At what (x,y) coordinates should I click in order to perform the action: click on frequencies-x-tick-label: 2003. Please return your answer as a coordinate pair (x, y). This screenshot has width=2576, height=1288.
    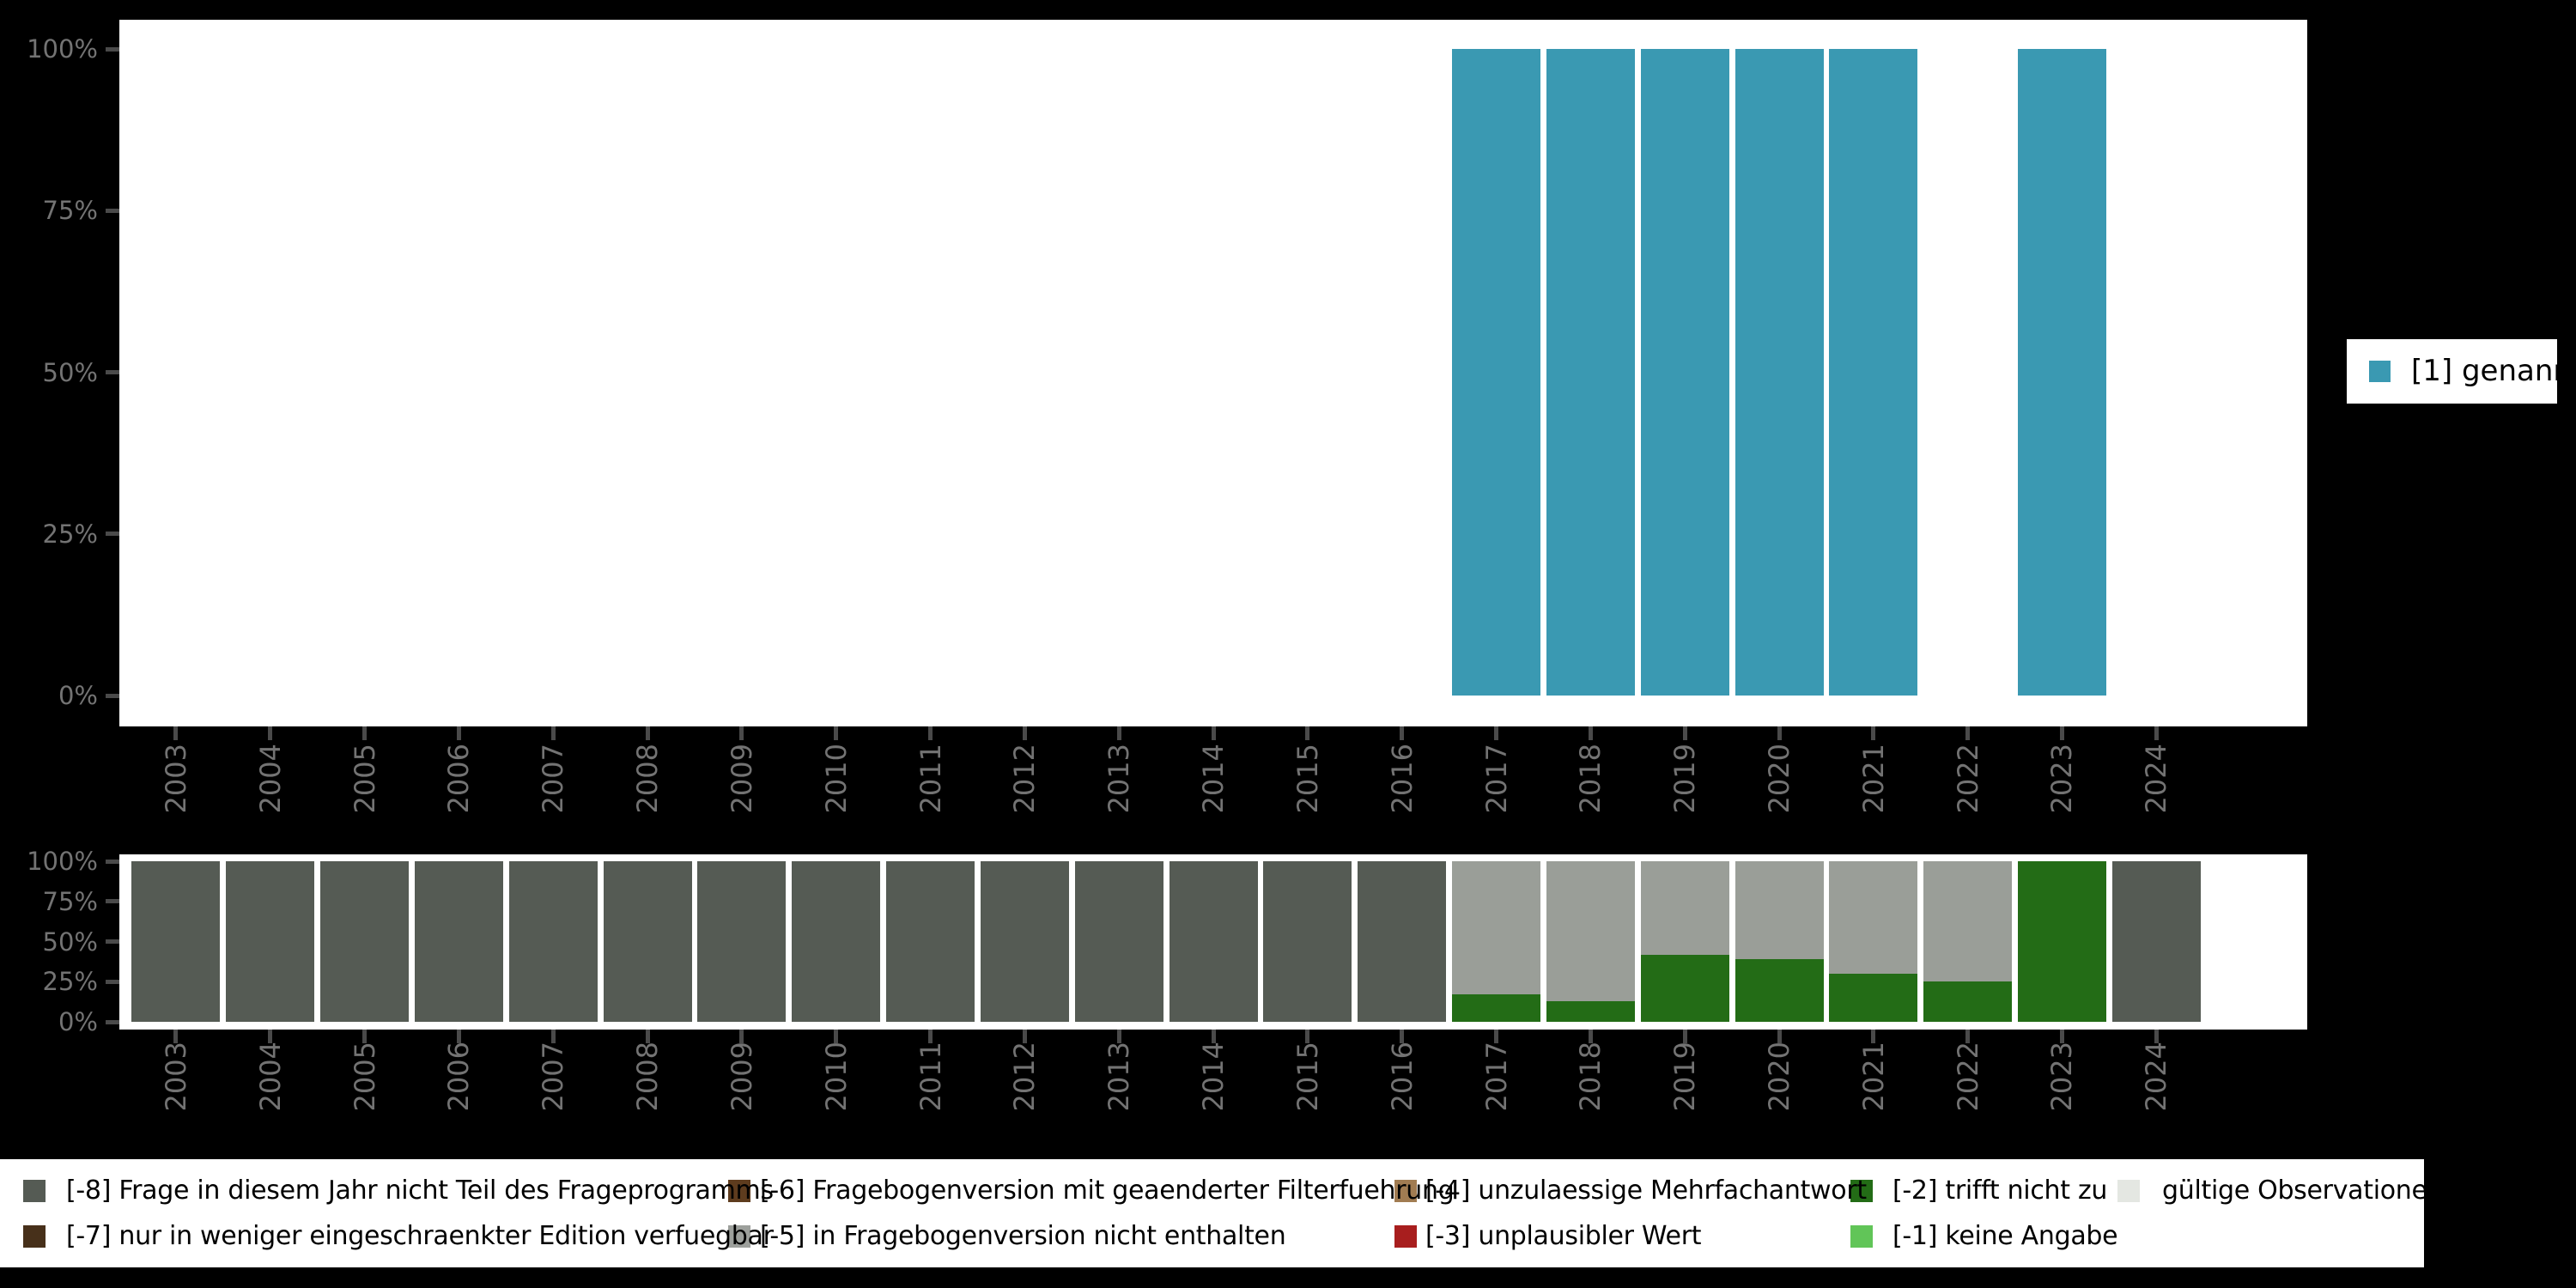
    Looking at the image, I should click on (175, 779).